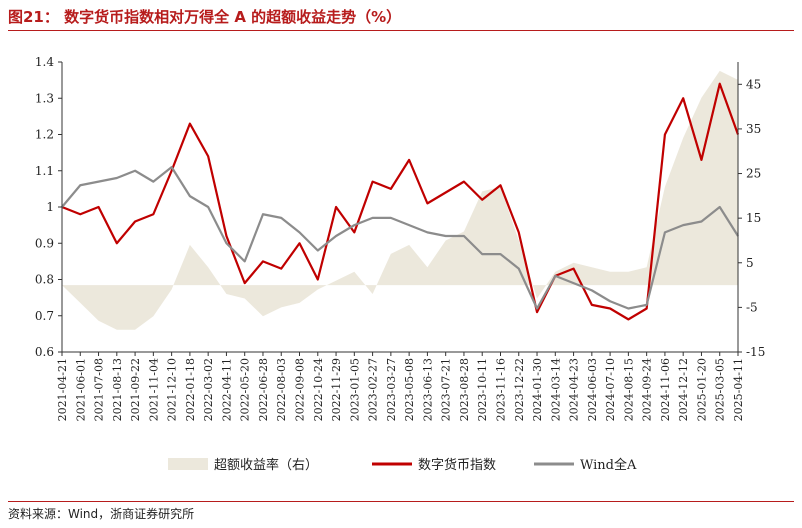  Describe the element at coordinates (263, 389) in the screenshot. I see `x-tick-label: 2022-06-28` at that location.